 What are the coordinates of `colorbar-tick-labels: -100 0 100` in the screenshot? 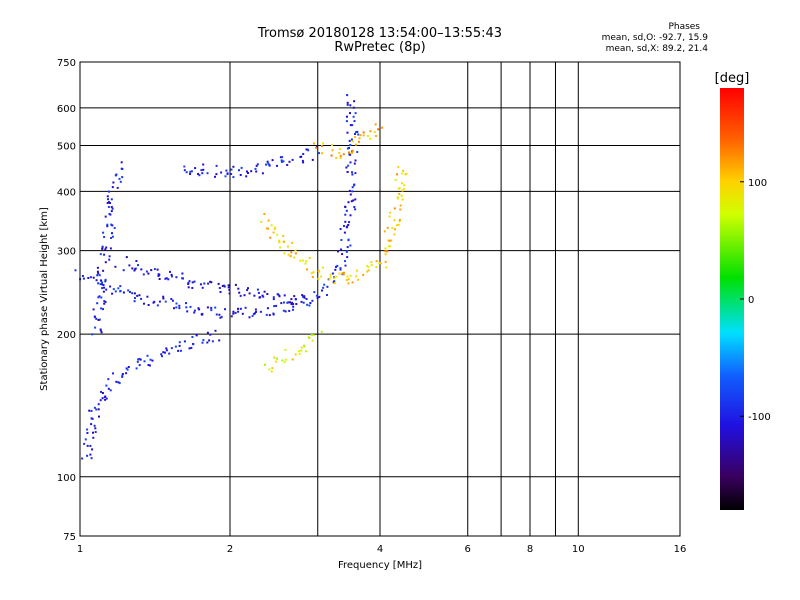 It's located at (755, 300).